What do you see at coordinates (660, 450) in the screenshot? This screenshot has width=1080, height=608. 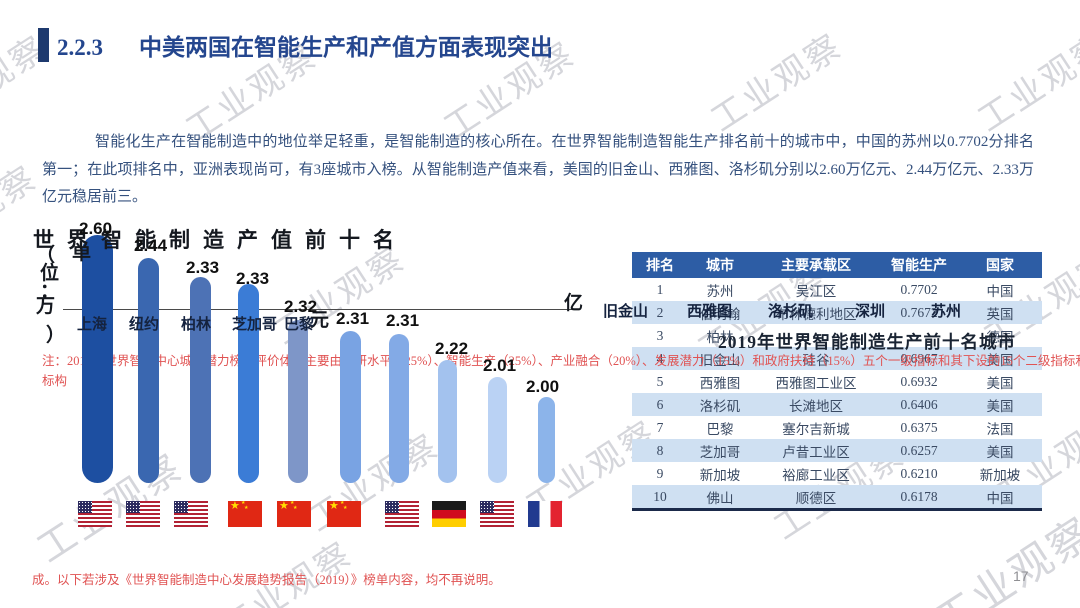 I see `cell-rank: 8` at bounding box center [660, 450].